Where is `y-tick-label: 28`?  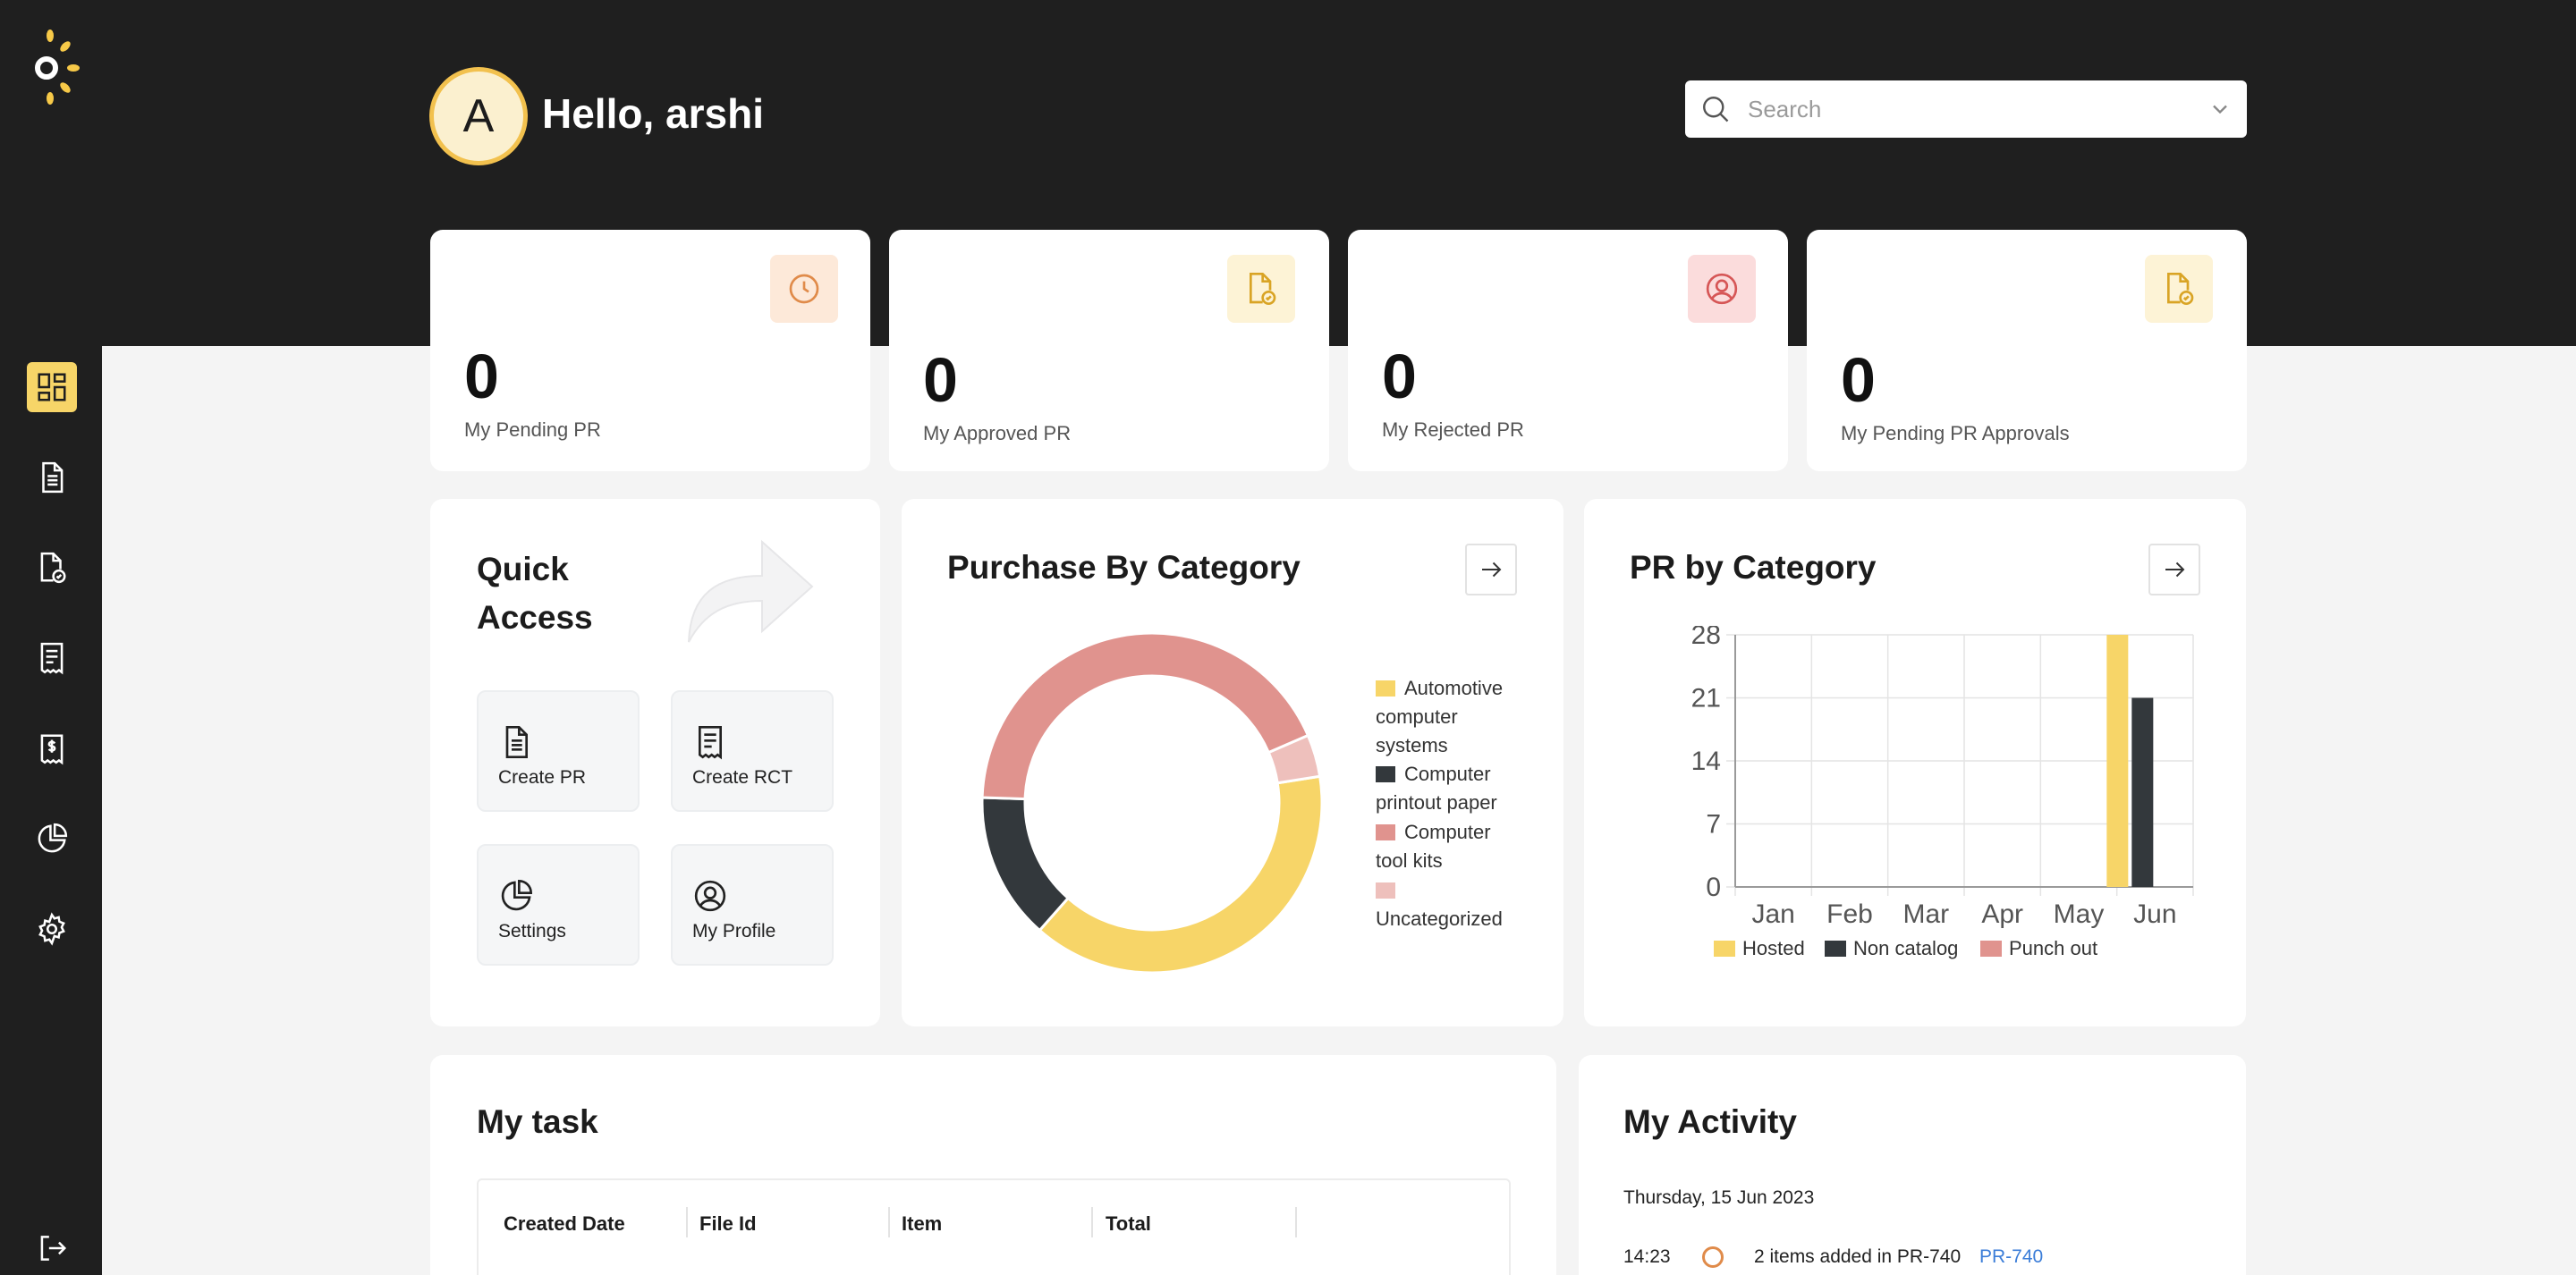
y-tick-label: 28 is located at coordinates (1706, 638).